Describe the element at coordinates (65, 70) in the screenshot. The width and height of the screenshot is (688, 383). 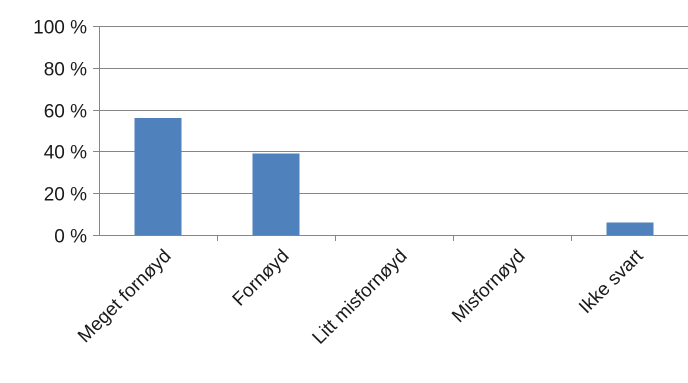
I see `y-tick-label: 80 %` at that location.